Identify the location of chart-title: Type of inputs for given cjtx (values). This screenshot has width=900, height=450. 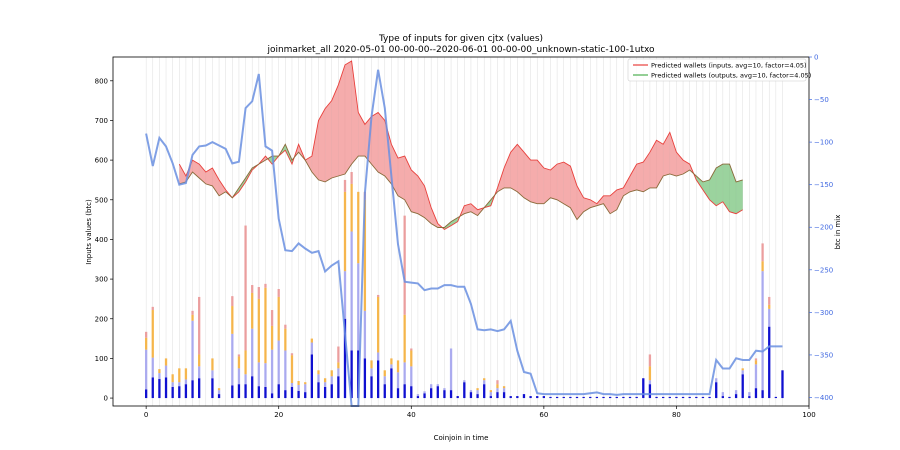
(460, 39).